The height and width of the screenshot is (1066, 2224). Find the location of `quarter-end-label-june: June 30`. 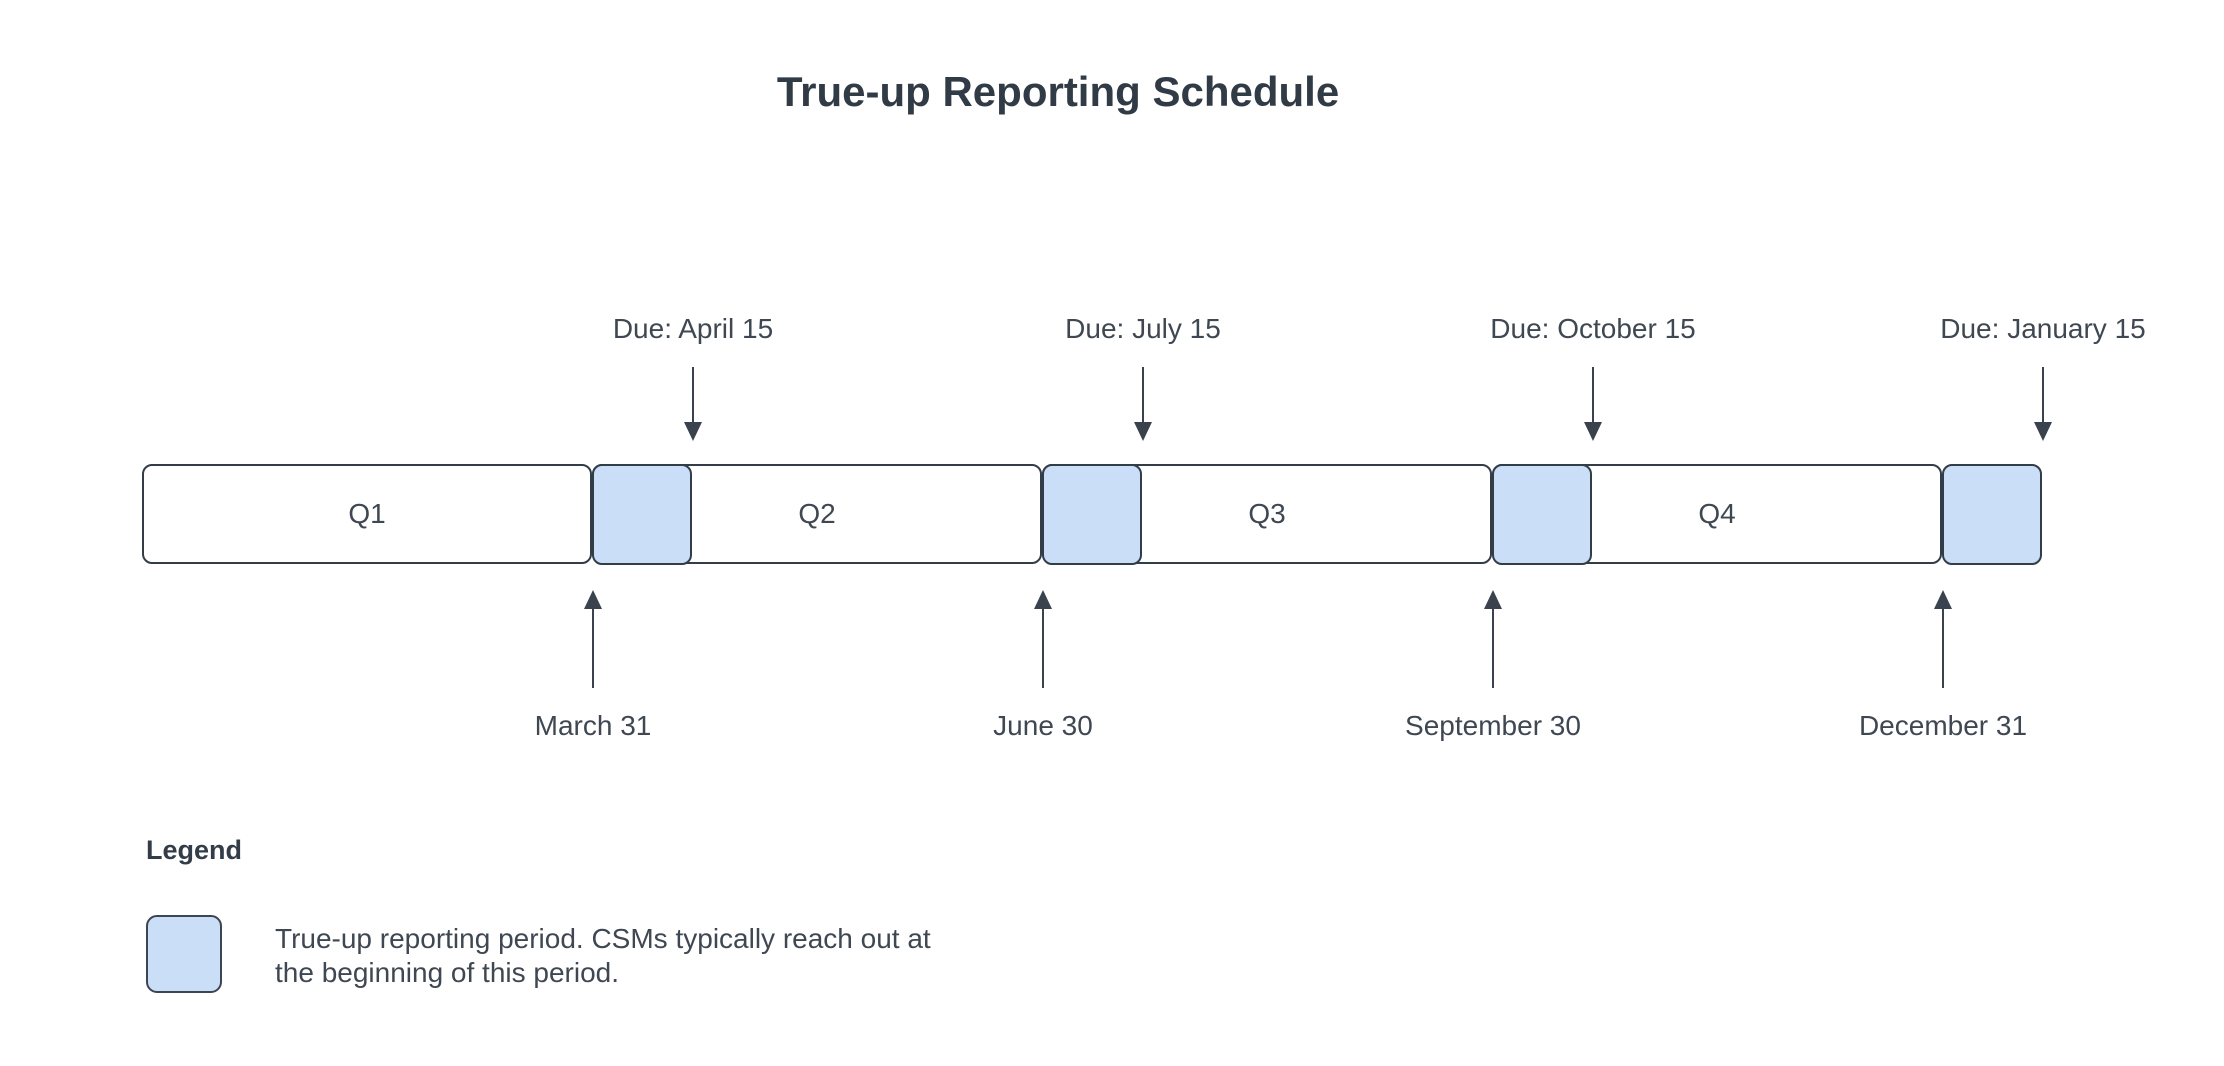

quarter-end-label-june: June 30 is located at coordinates (1043, 725).